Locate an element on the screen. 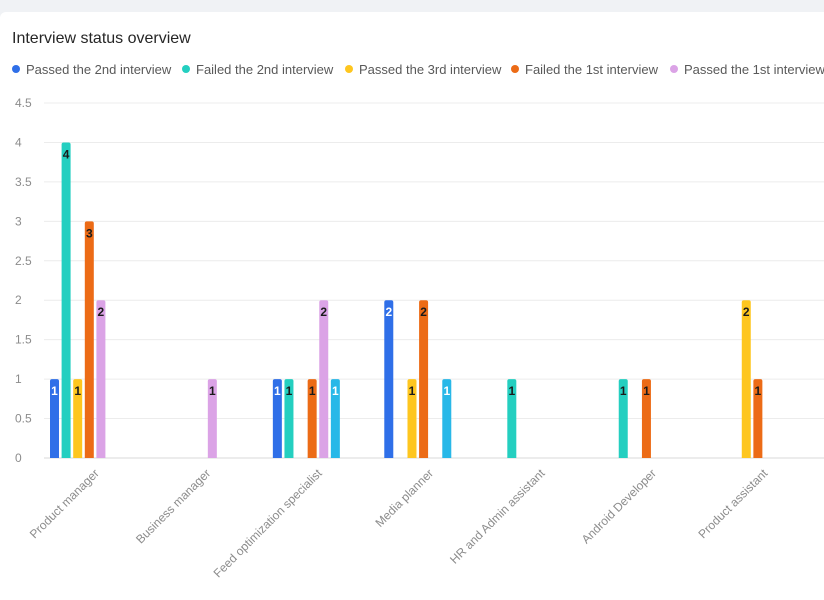 This screenshot has width=824, height=600. y-tick-label: 4.5 is located at coordinates (23, 103).